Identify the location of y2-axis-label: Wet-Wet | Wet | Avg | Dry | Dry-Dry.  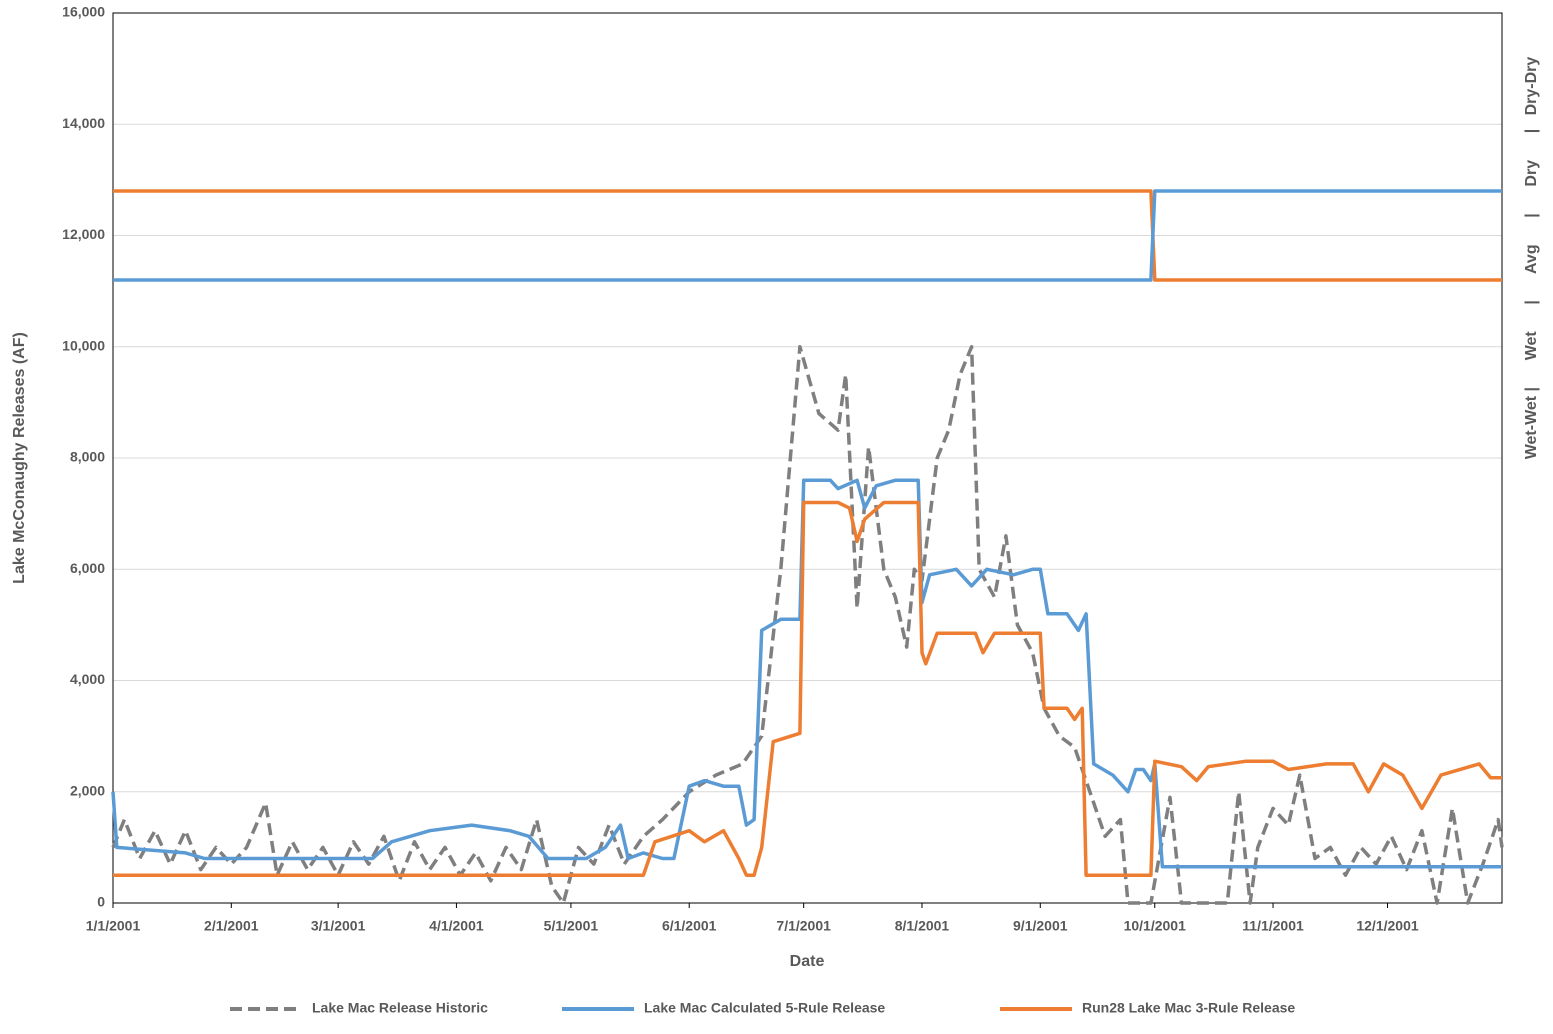
(1531, 258).